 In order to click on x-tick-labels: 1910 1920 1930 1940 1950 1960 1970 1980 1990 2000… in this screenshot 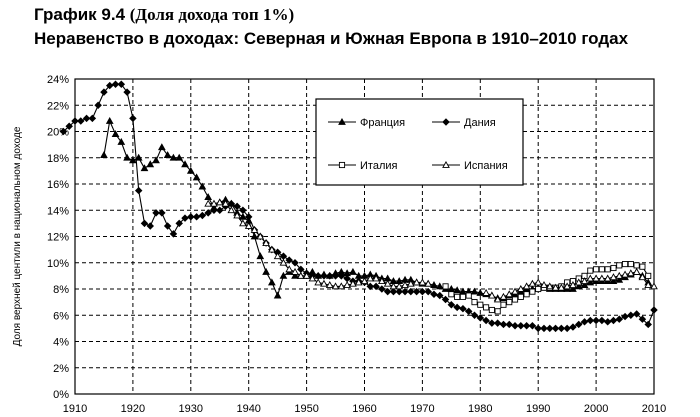, I will do `click(364, 409)`.